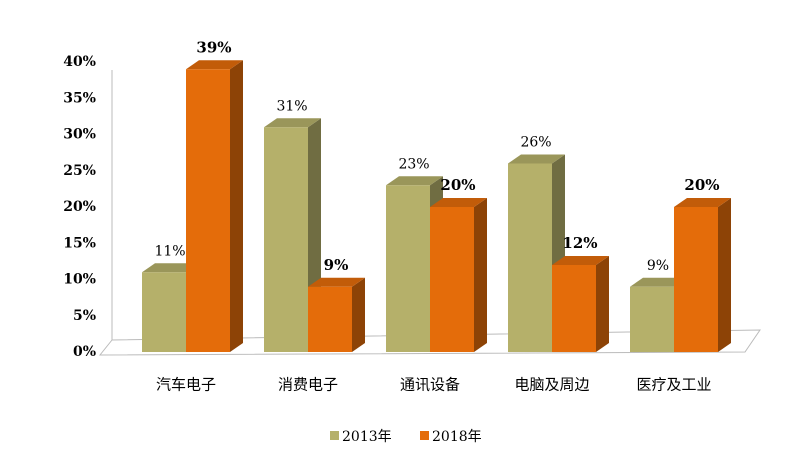  What do you see at coordinates (79, 98) in the screenshot?
I see `y-tick-label: 35%` at bounding box center [79, 98].